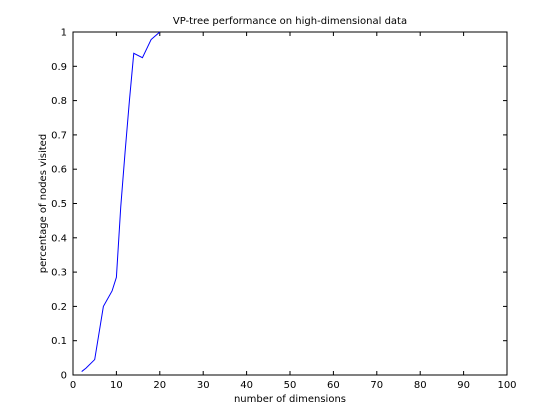 The image size is (560, 420). I want to click on y-tick-label: 0.2, so click(59, 307).